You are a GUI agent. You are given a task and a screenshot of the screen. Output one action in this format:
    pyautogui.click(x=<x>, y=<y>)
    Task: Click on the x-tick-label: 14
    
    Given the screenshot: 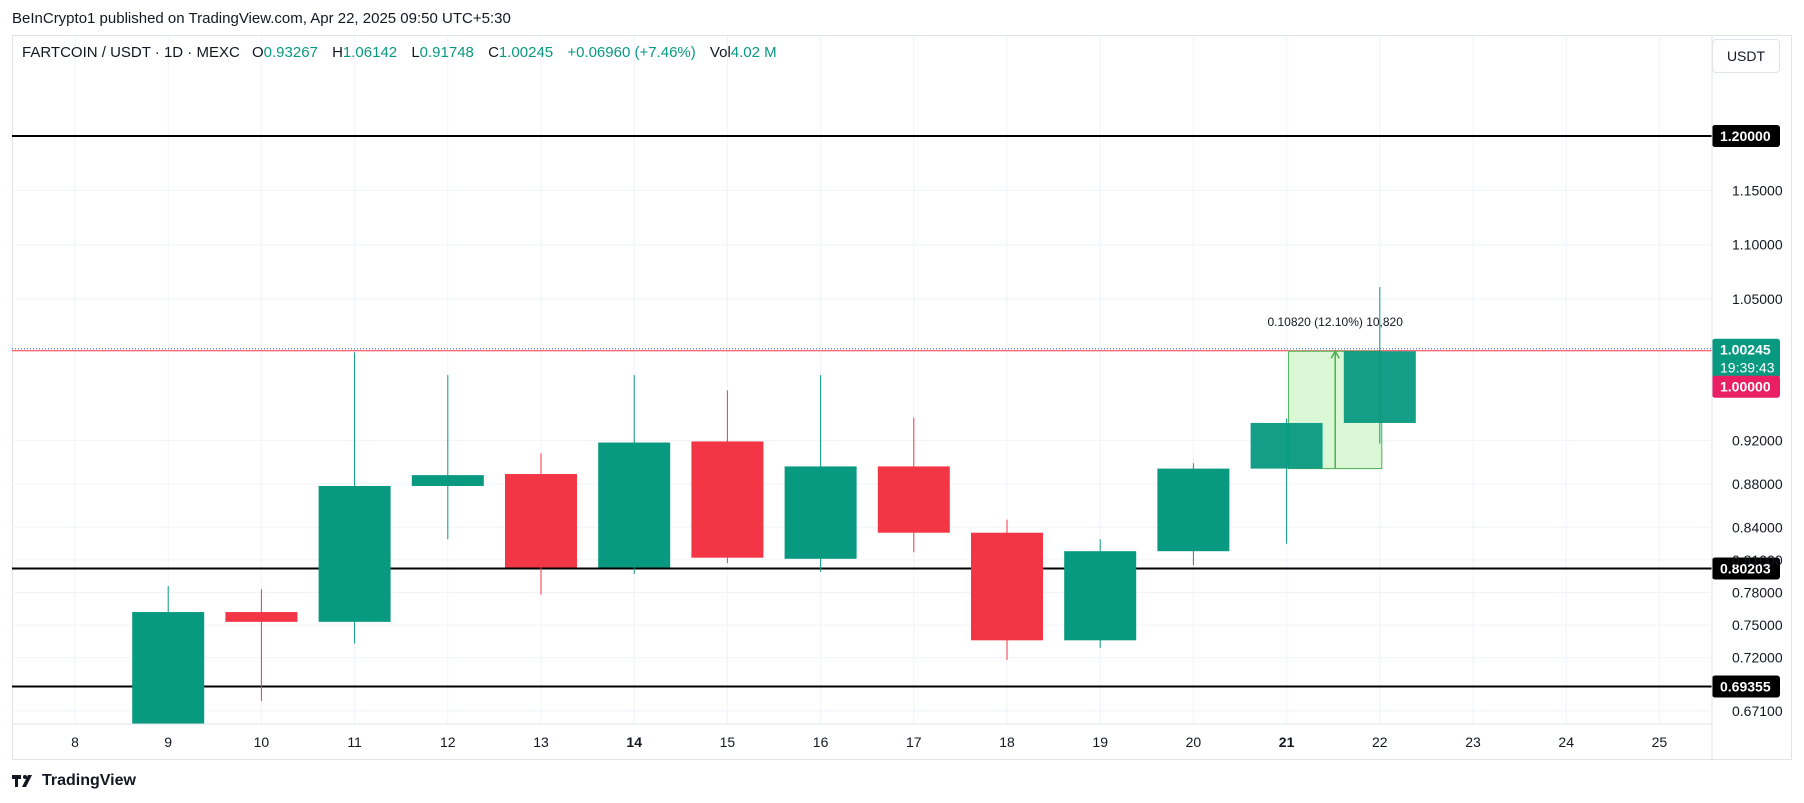 What is the action you would take?
    pyautogui.click(x=634, y=742)
    